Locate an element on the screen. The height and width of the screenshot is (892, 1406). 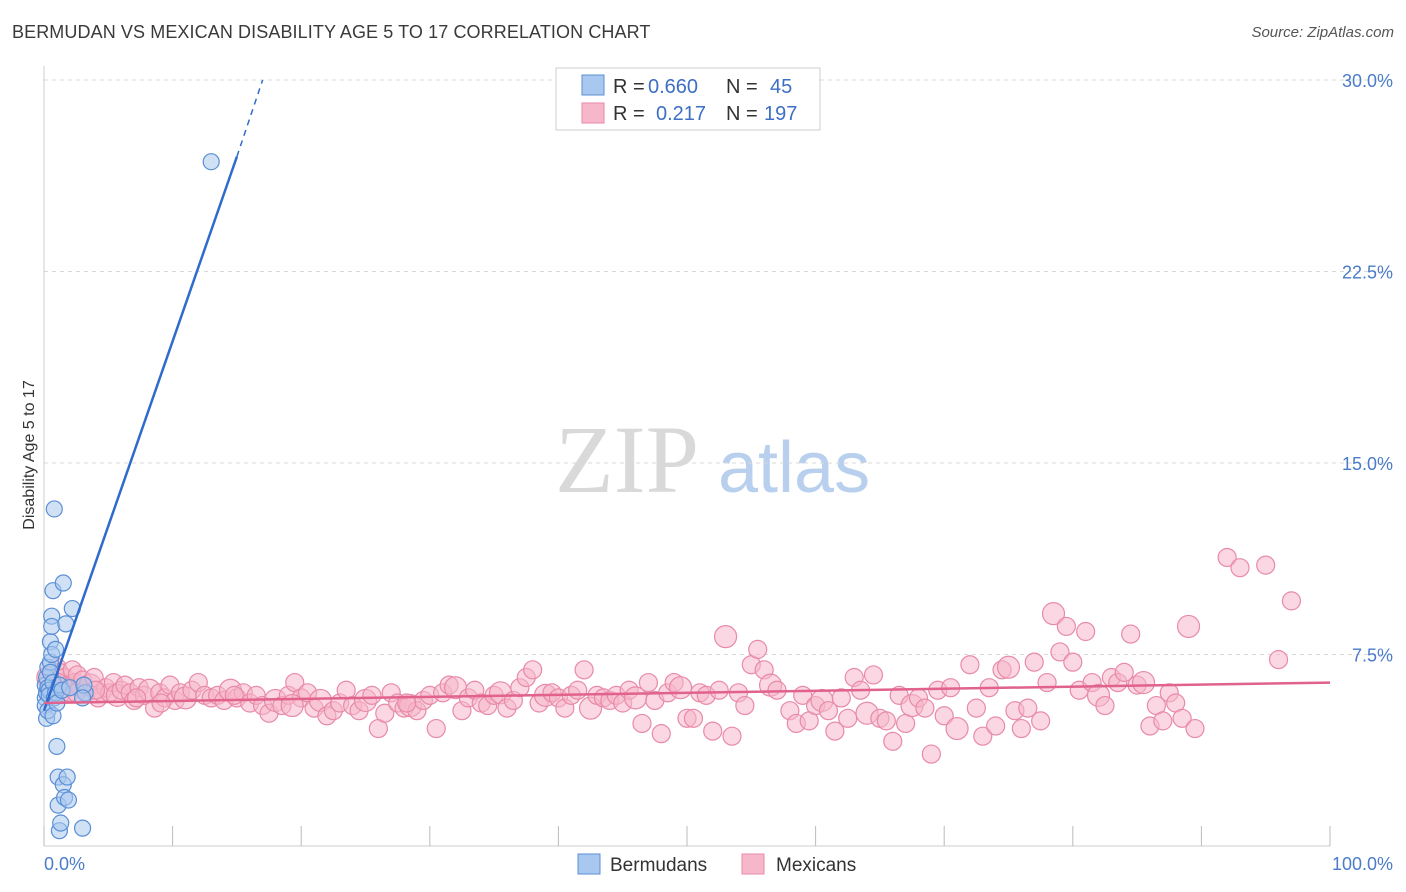
mexicans-trend-line is located at coordinates (687, 693).